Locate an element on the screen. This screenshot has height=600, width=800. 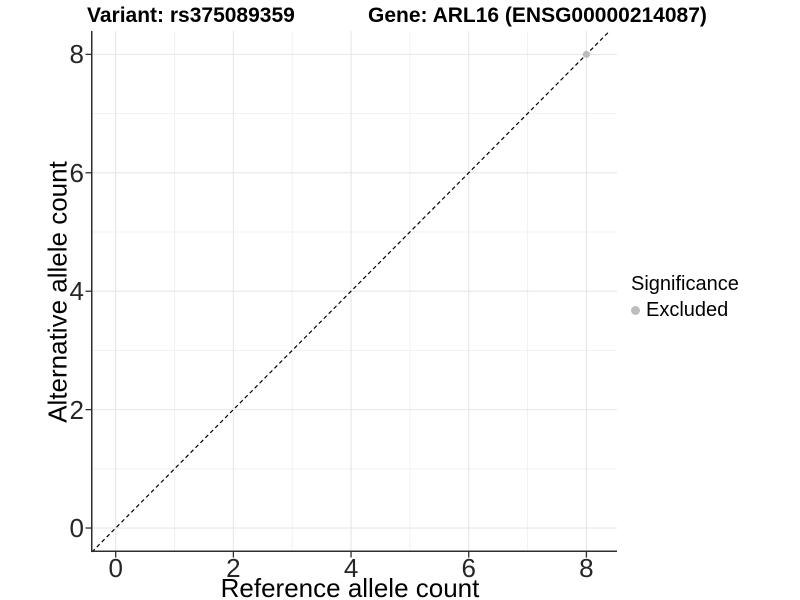
legend-title: Significance is located at coordinates (685, 284).